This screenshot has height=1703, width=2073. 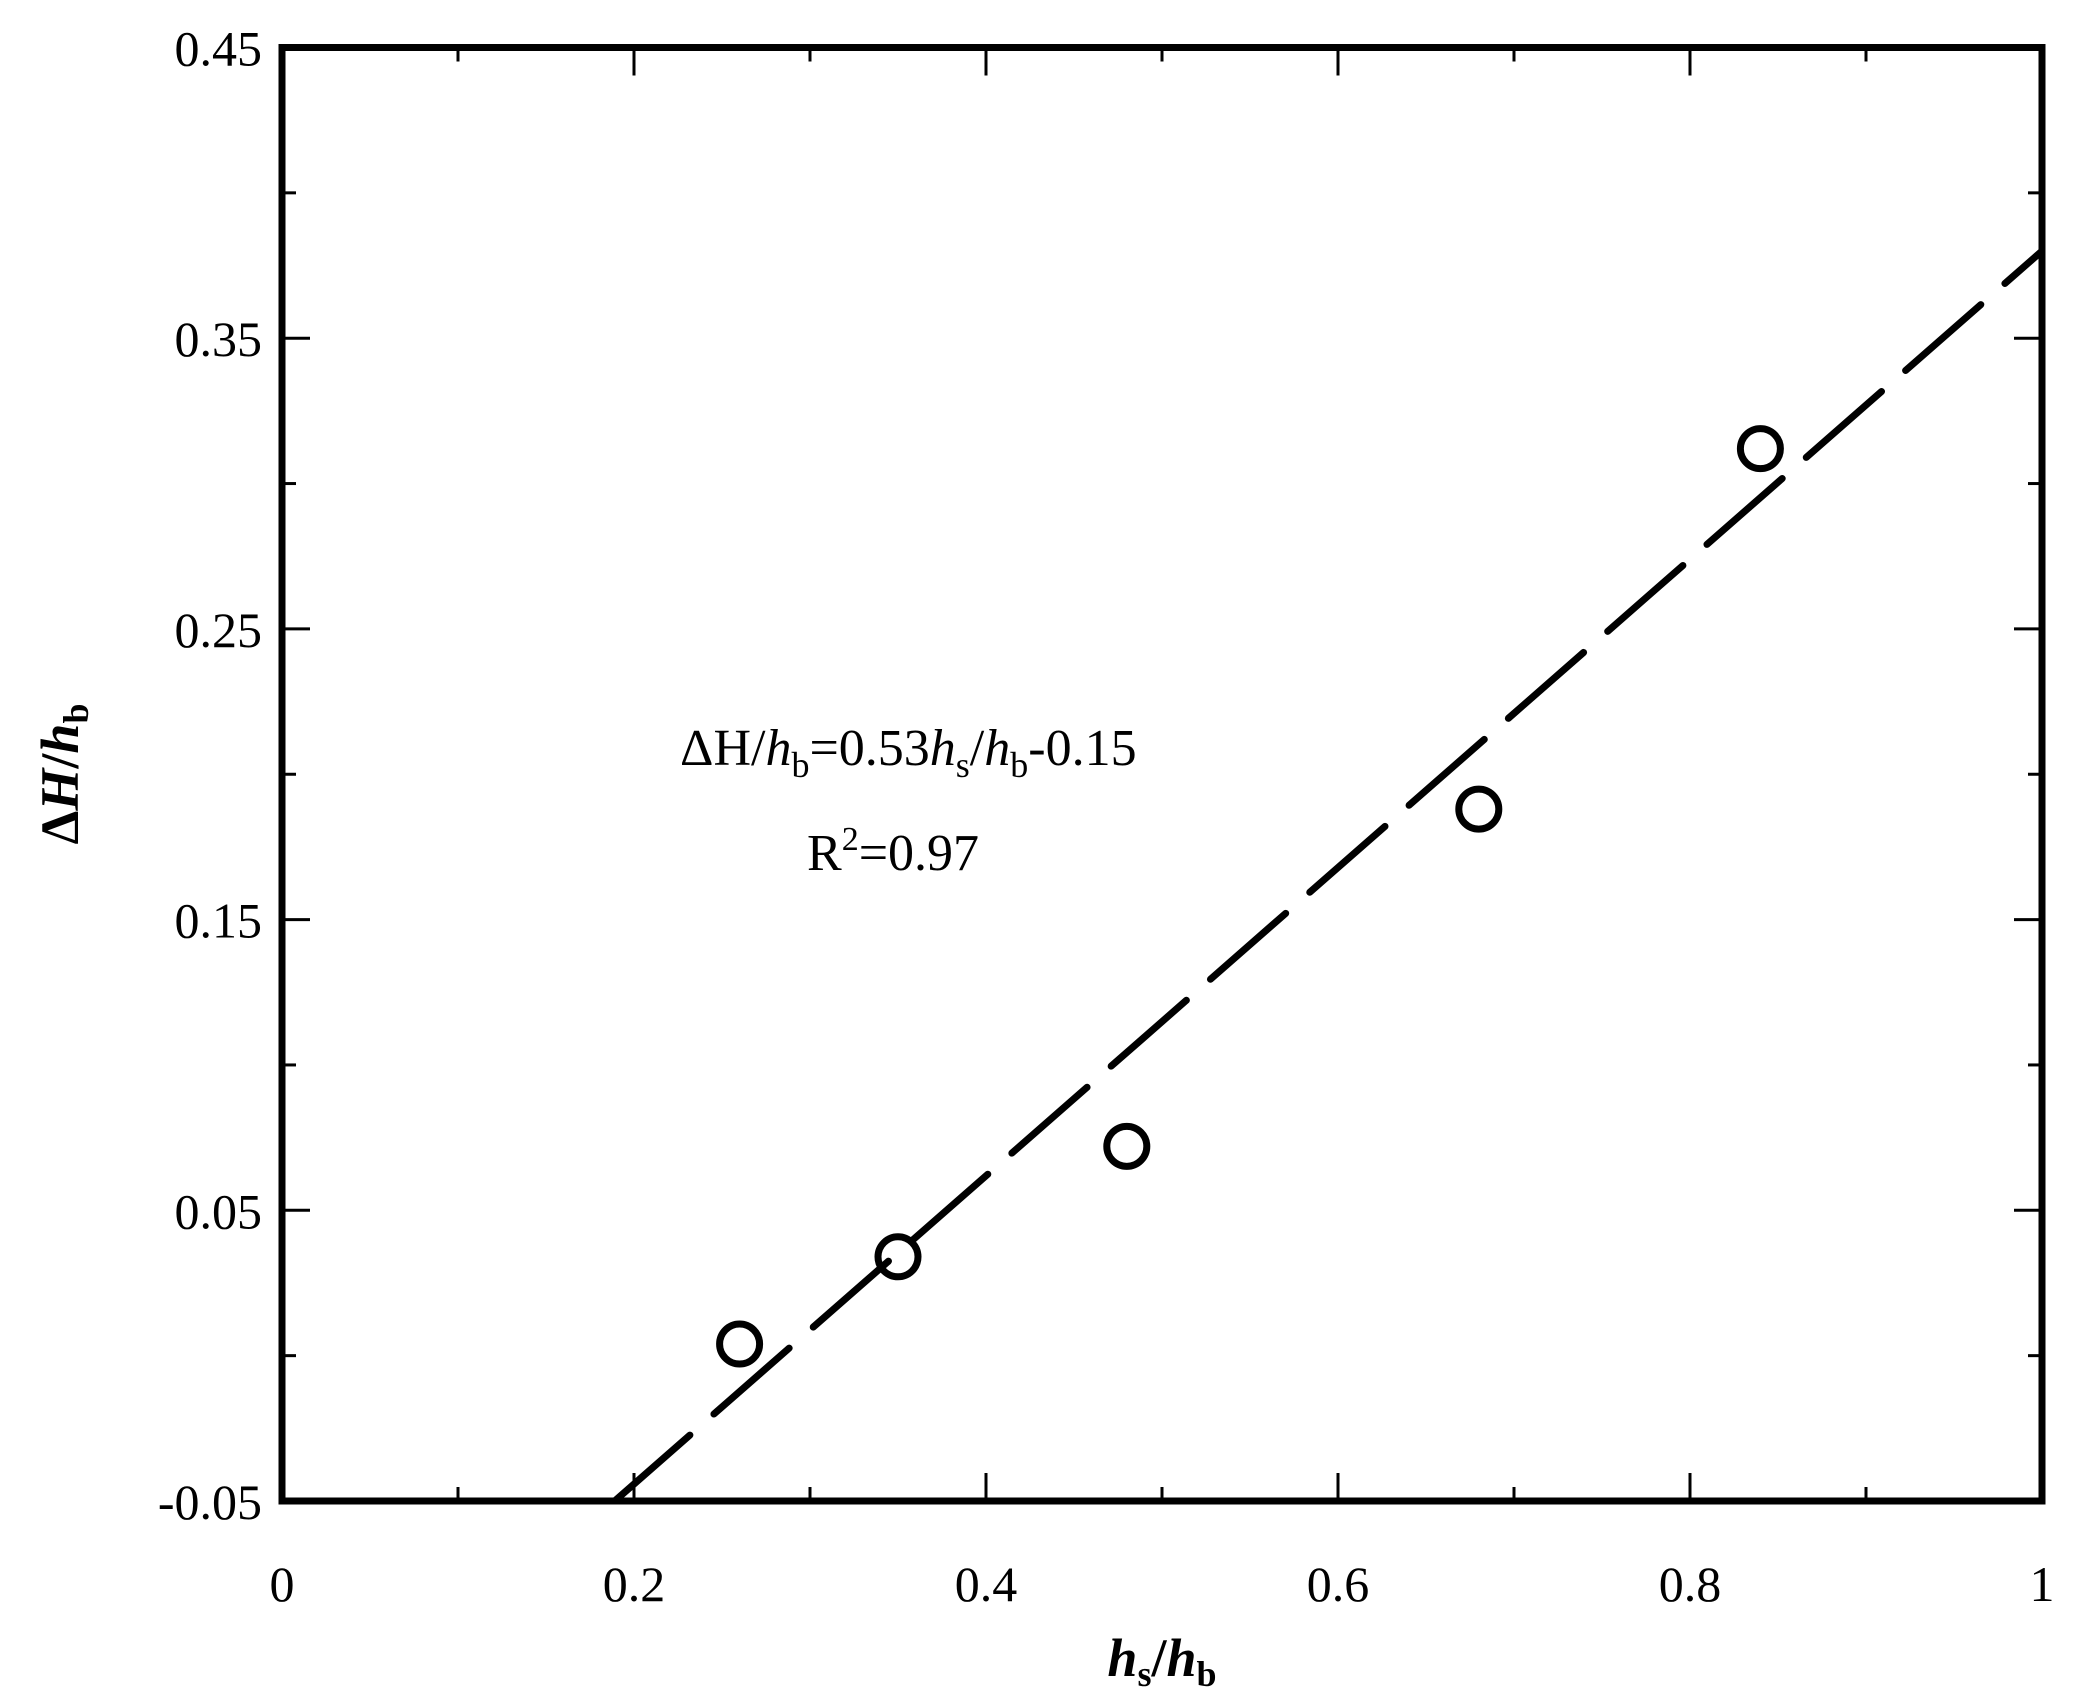 I want to click on x-axis-title: hs/hb, so click(x=1161, y=1661).